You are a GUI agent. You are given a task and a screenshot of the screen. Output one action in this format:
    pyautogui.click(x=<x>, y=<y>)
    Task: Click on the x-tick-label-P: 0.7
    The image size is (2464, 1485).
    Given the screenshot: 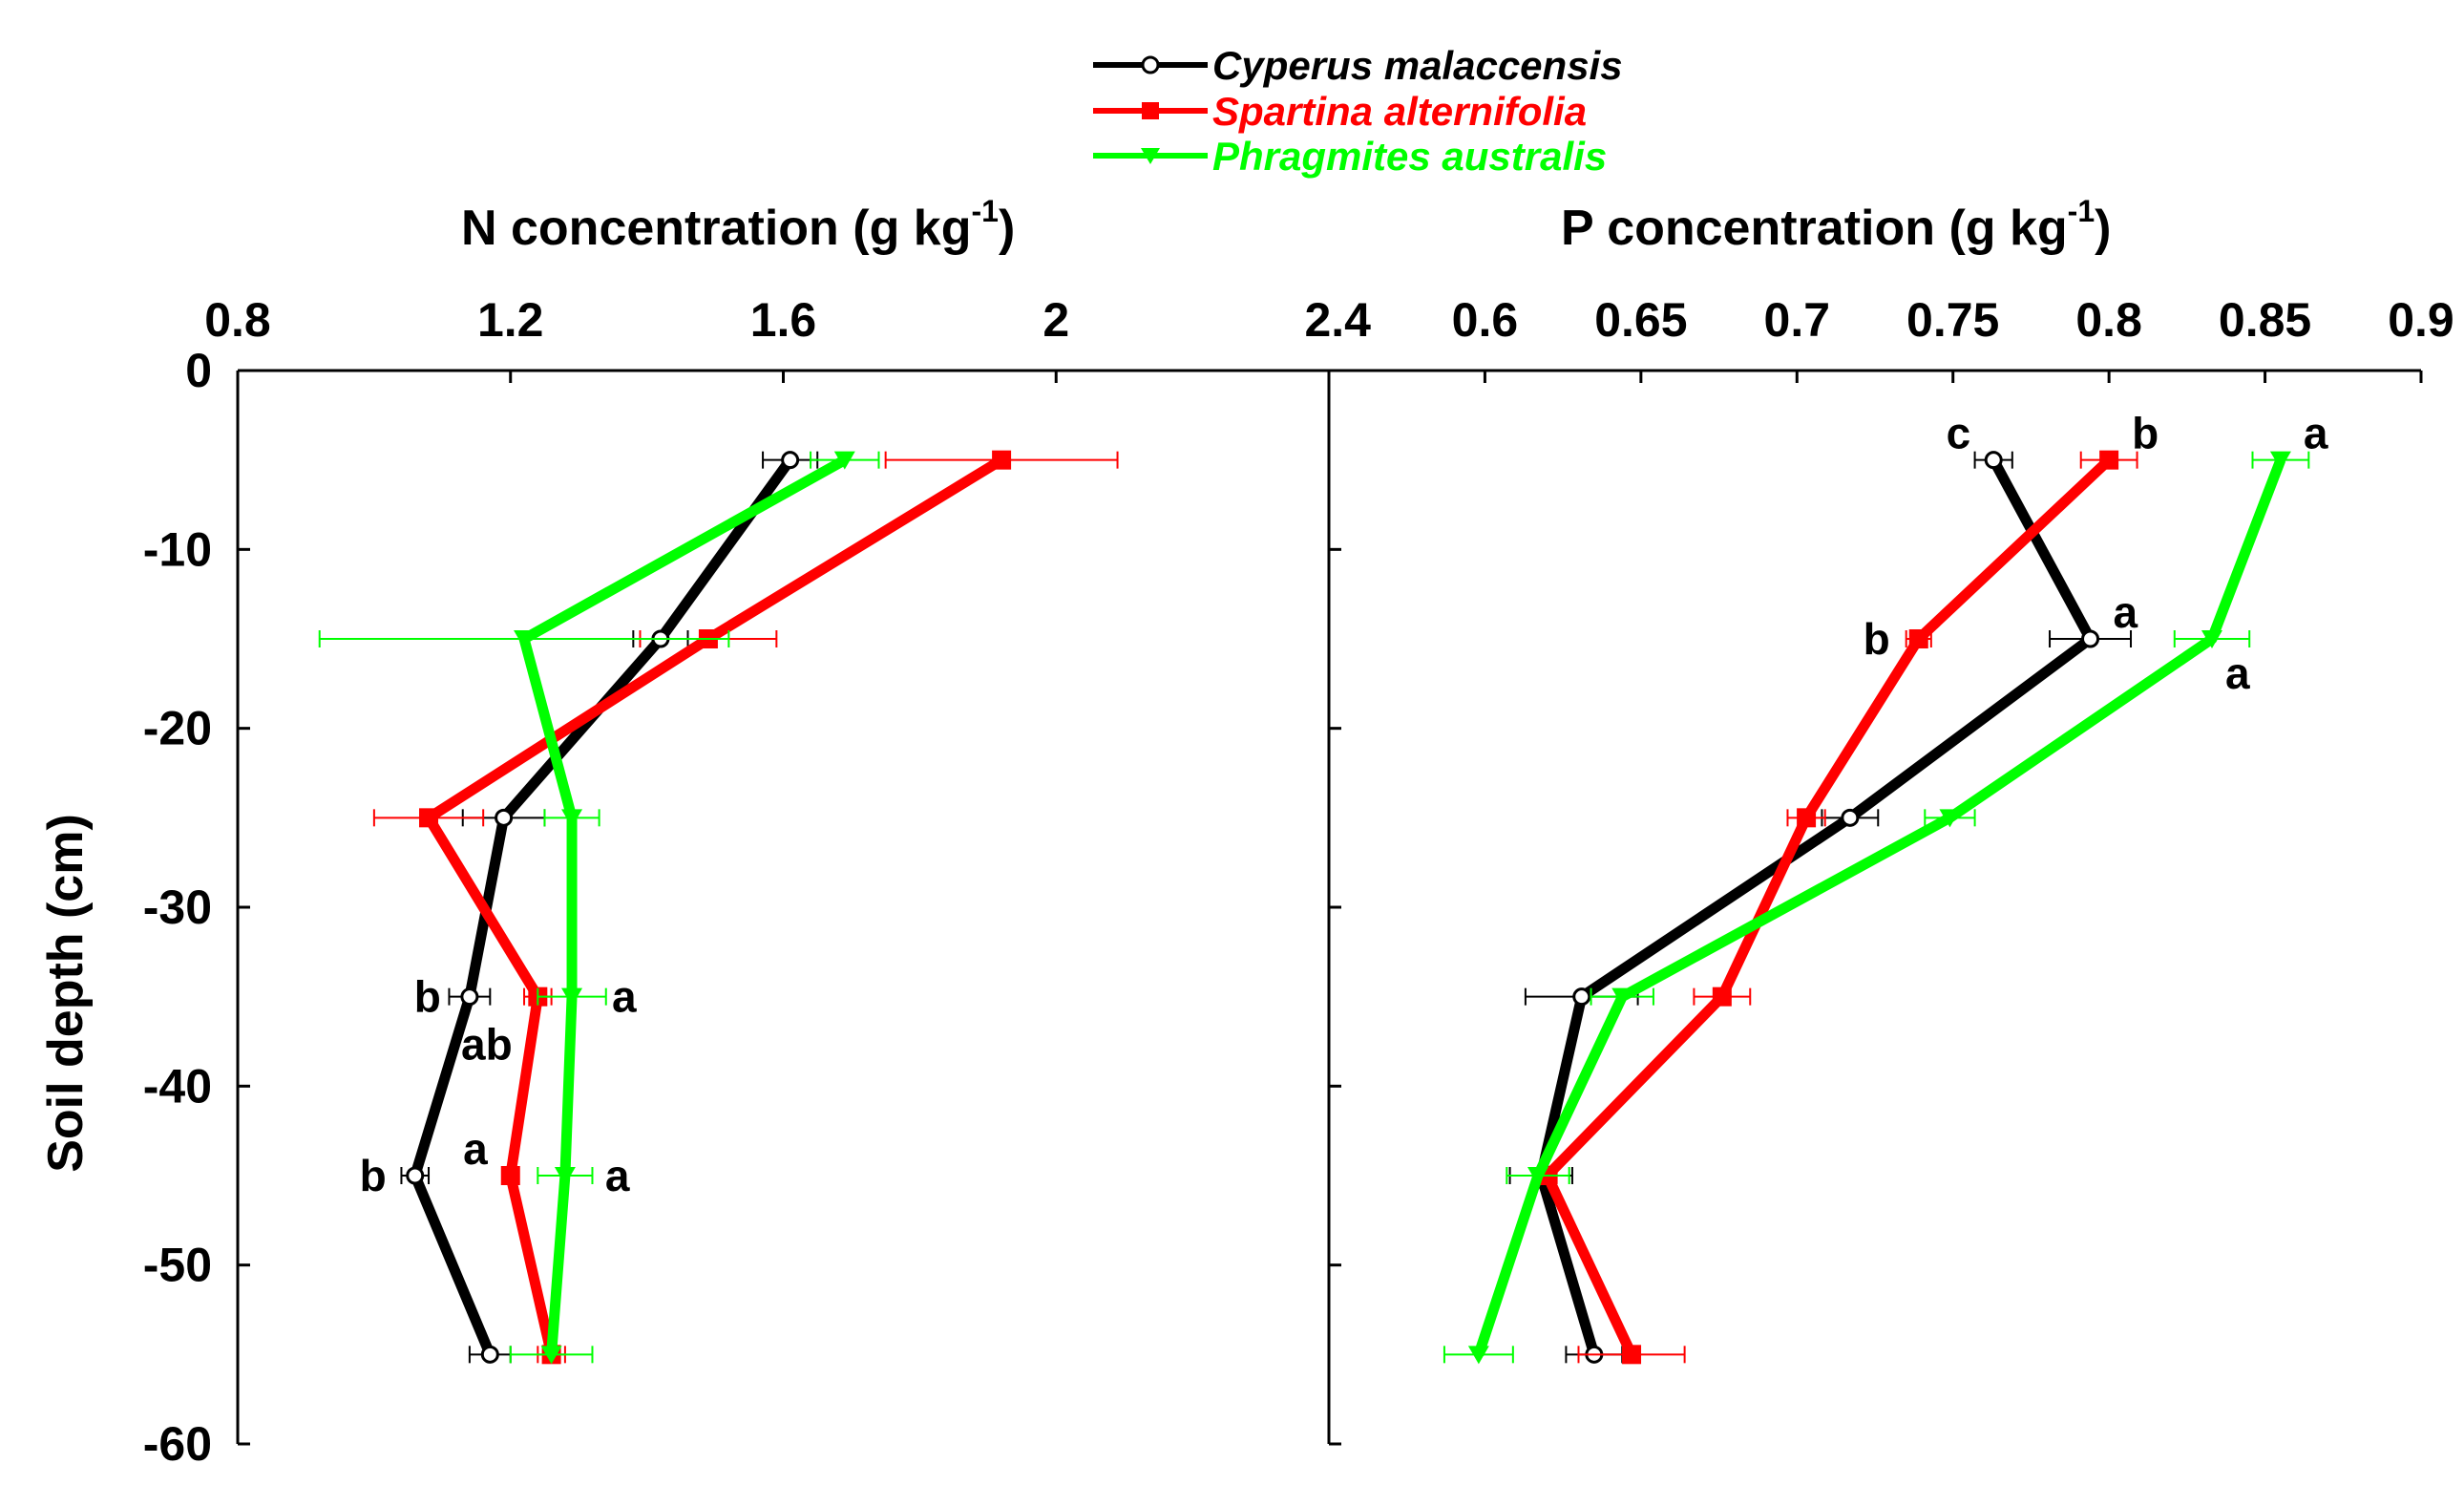 What is the action you would take?
    pyautogui.click(x=1797, y=320)
    